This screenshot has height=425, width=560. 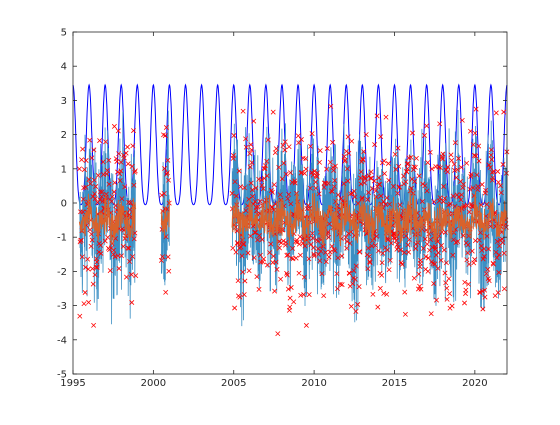 What do you see at coordinates (64, 101) in the screenshot?
I see `y-tick-label: 3` at bounding box center [64, 101].